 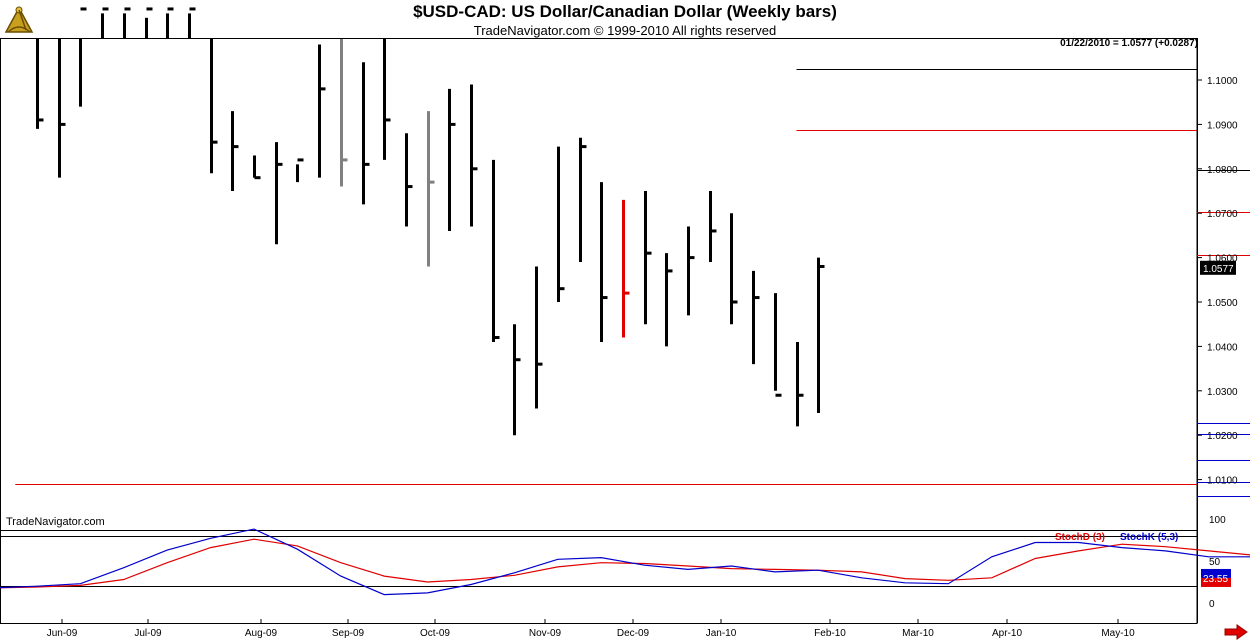 I want to click on time-tick-label: Jun-09, so click(x=62, y=633).